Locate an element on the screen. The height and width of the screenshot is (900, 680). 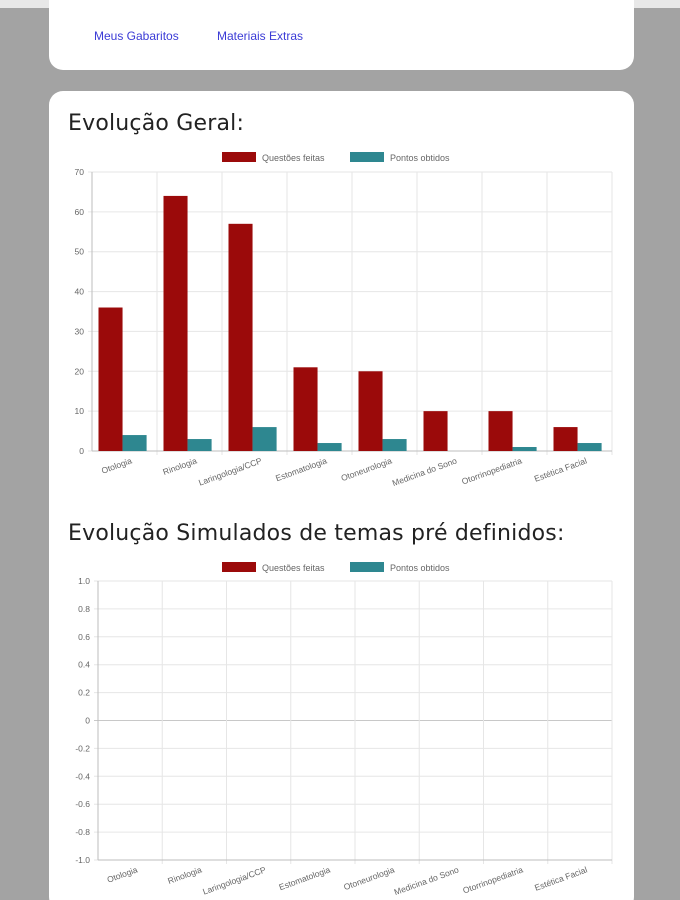
y-tick-label: 0.8 is located at coordinates (84, 609).